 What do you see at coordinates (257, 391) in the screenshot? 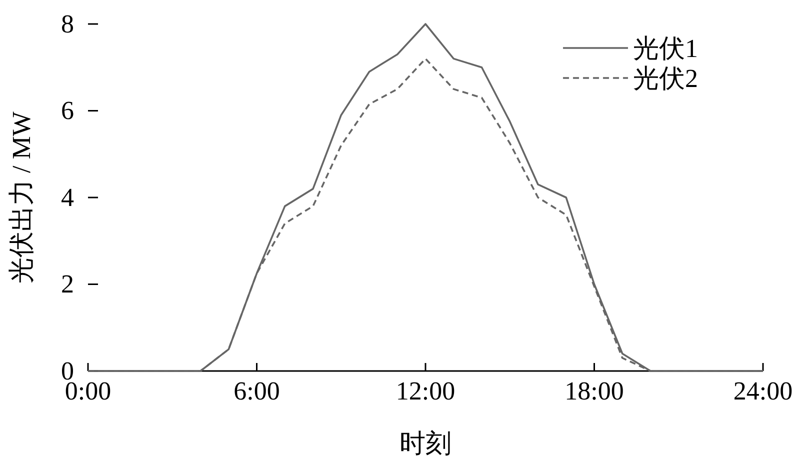
I see `x-tick-label: 6:00` at bounding box center [257, 391].